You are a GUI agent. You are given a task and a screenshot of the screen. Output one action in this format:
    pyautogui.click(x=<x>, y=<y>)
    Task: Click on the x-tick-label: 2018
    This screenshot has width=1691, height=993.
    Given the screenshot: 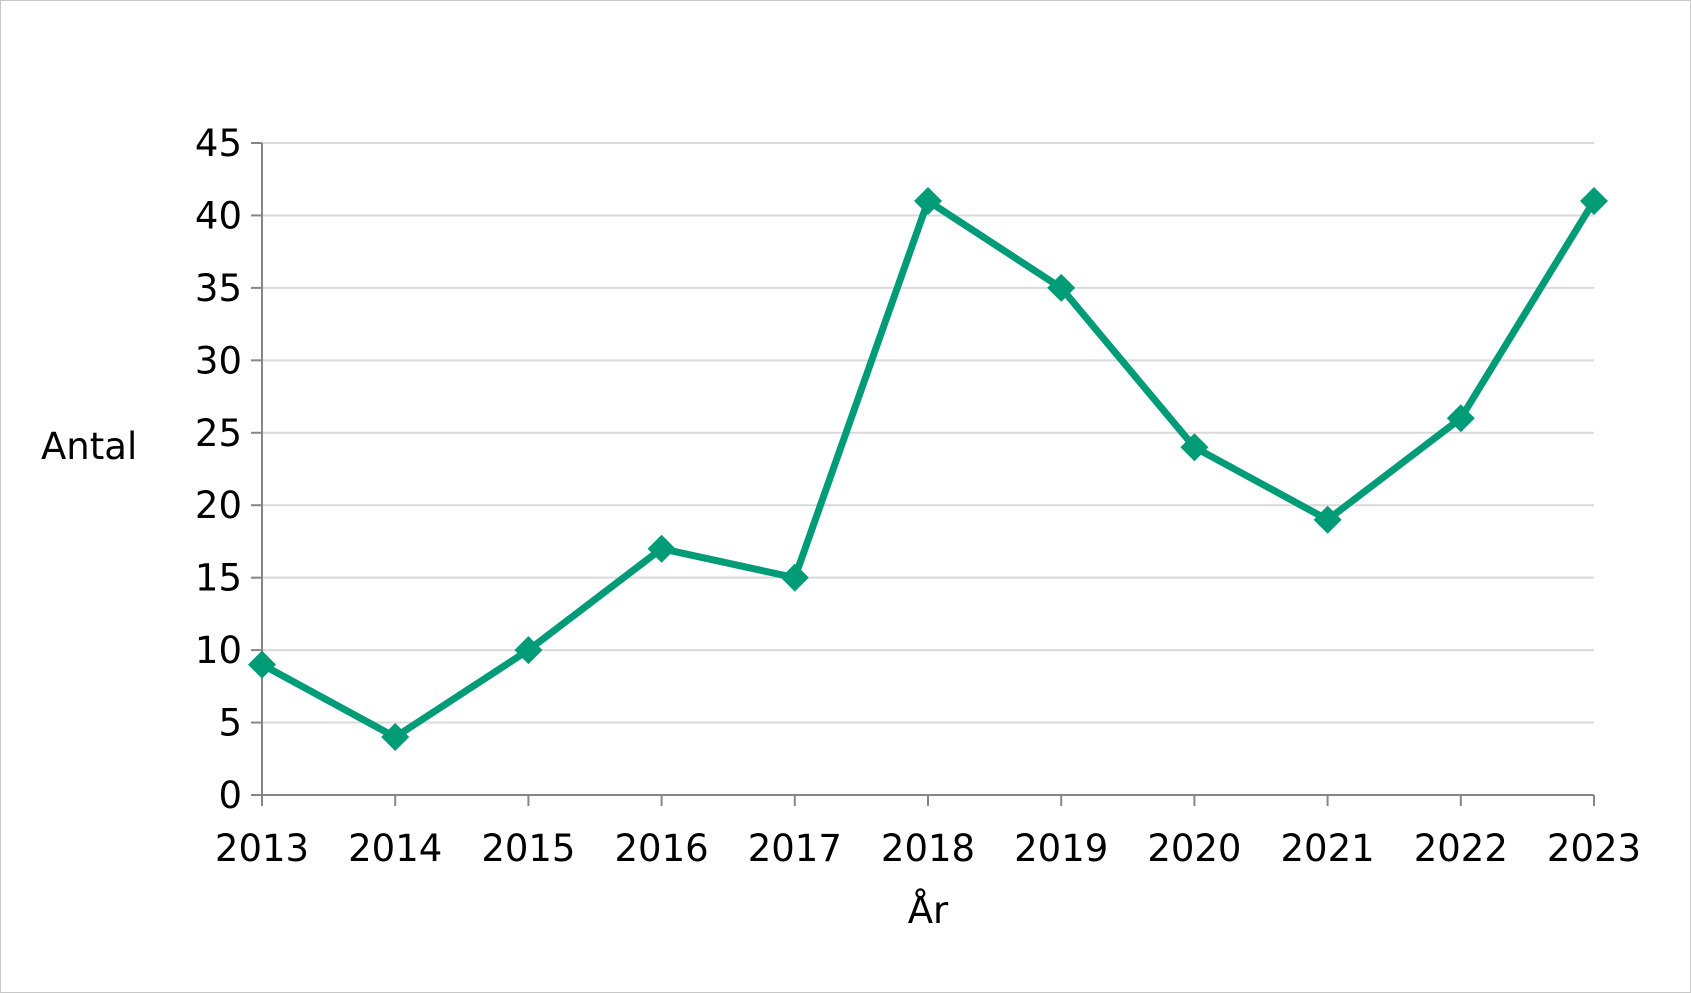 What is the action you would take?
    pyautogui.click(x=928, y=848)
    